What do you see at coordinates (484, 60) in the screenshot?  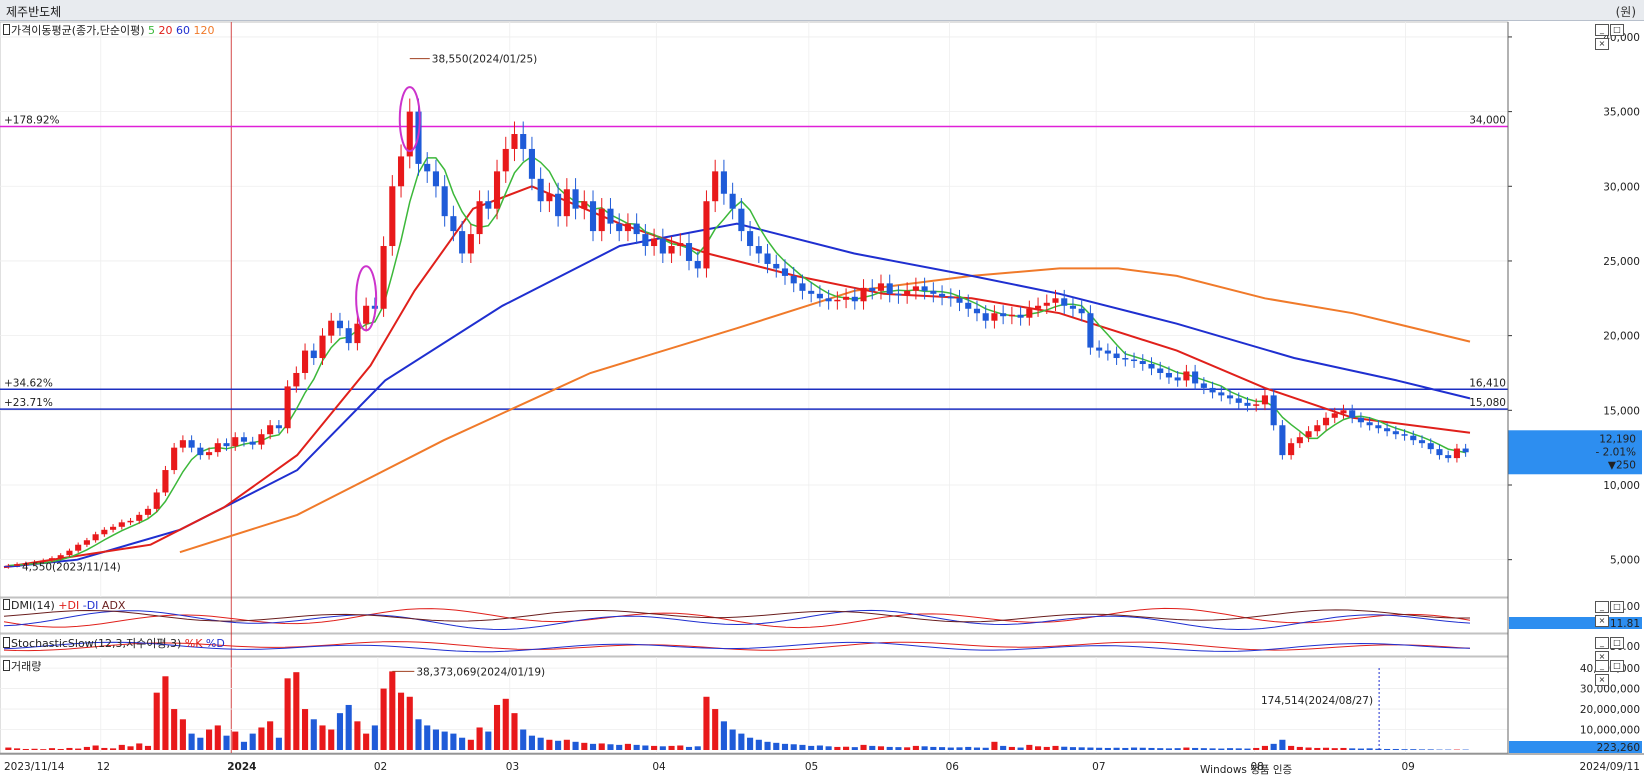 I see `high-annotation: 38,550(2024/01/25)` at bounding box center [484, 60].